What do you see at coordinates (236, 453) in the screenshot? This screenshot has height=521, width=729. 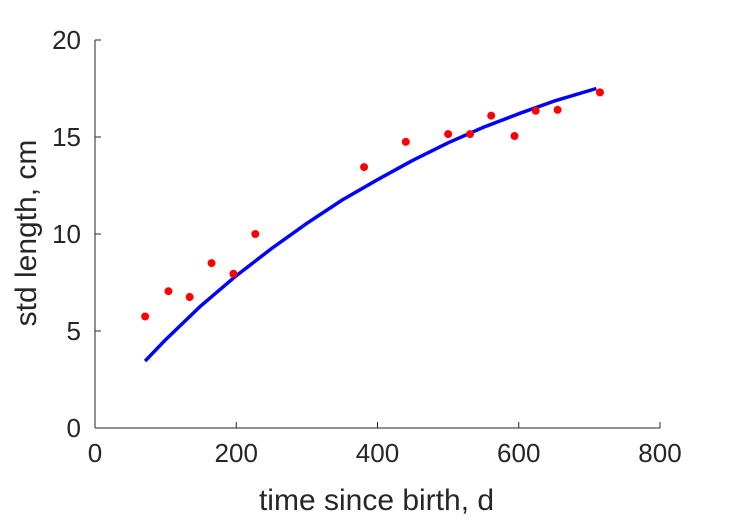 I see `x-tick-label: 200` at bounding box center [236, 453].